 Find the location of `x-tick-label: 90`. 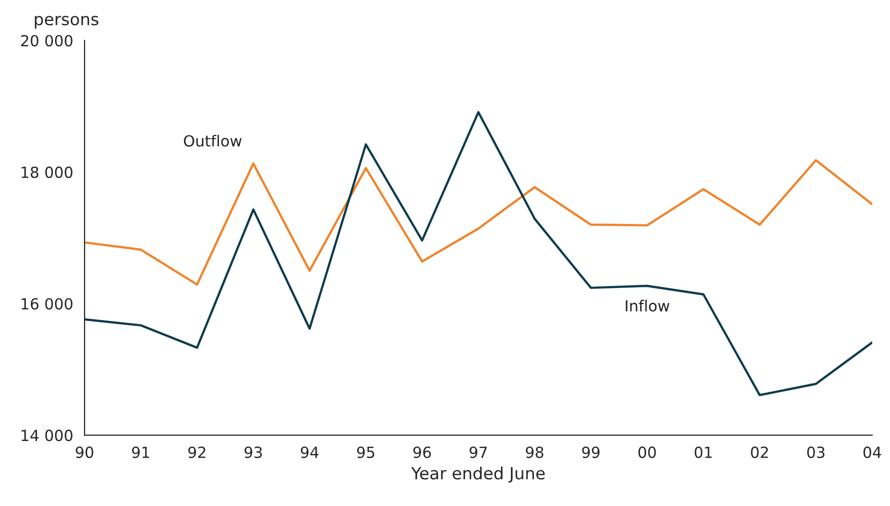

x-tick-label: 90 is located at coordinates (85, 452).